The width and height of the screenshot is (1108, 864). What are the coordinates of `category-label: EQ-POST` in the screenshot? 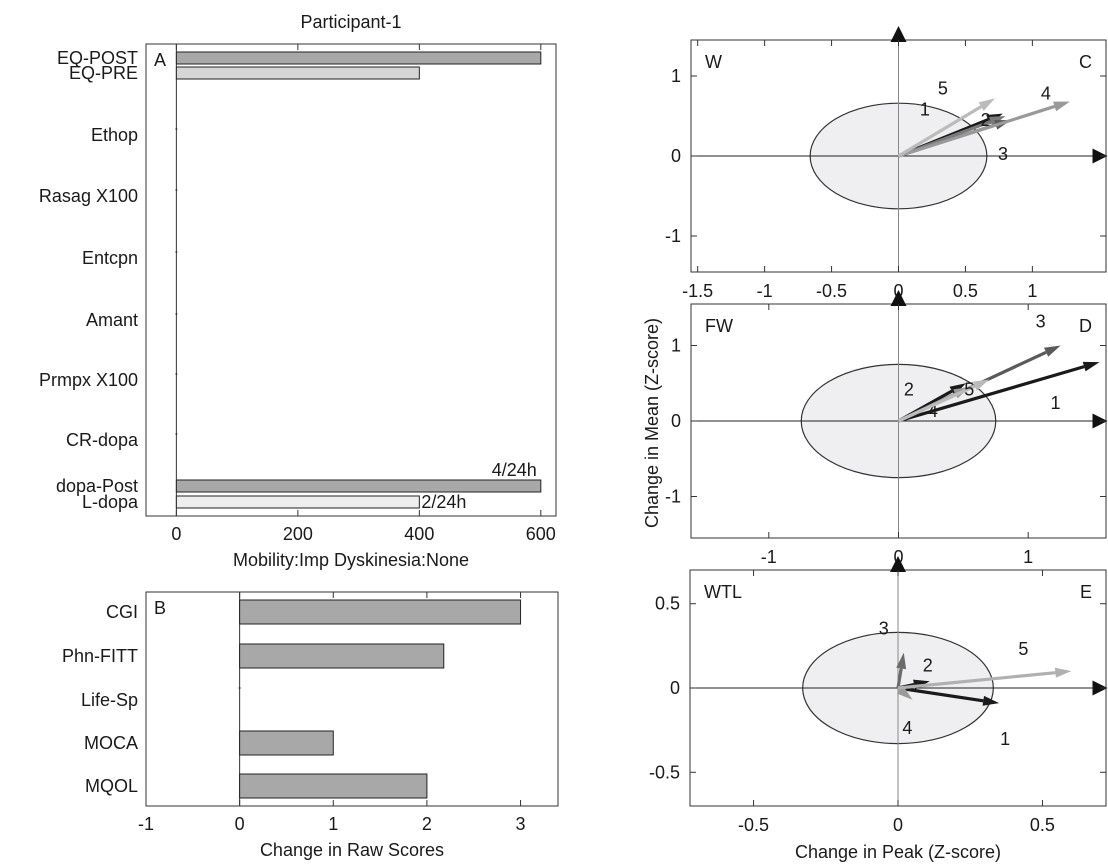 It's located at (97, 58).